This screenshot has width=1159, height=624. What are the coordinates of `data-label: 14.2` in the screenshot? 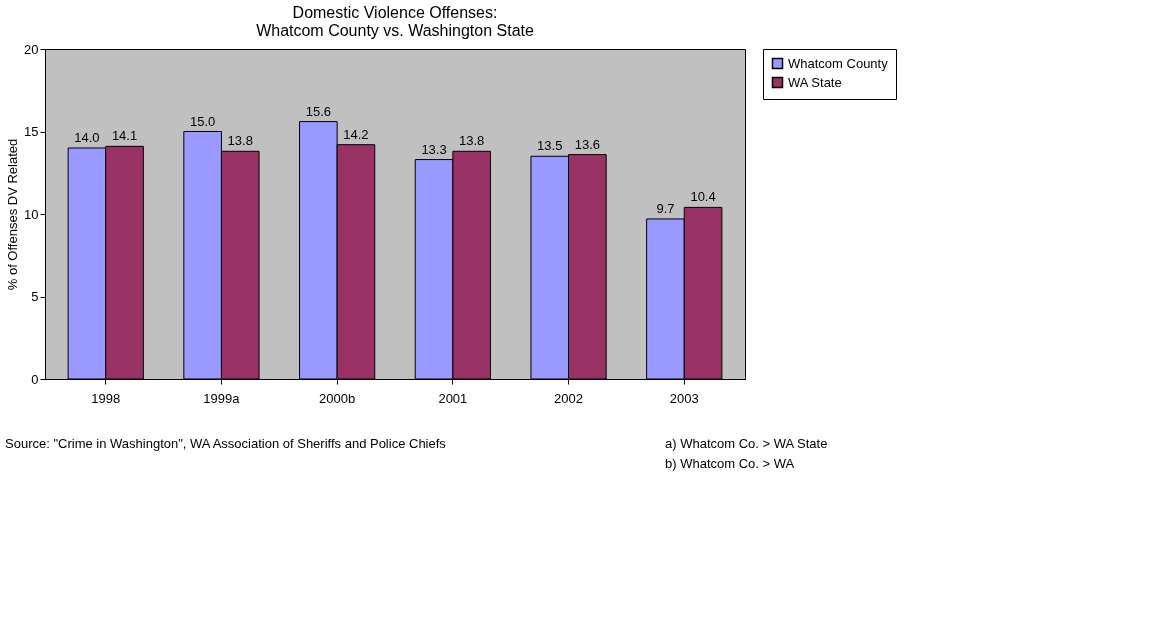 It's located at (356, 134).